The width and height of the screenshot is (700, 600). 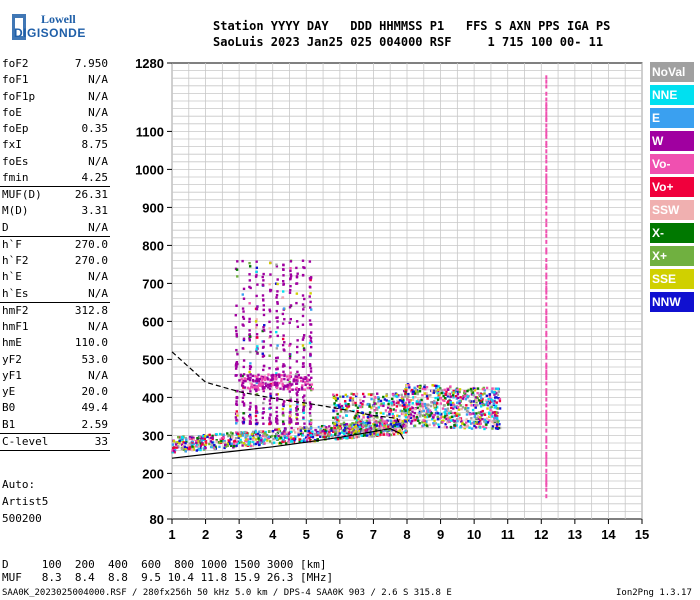 What do you see at coordinates (12, 244) in the screenshot?
I see `param-name: h`F` at bounding box center [12, 244].